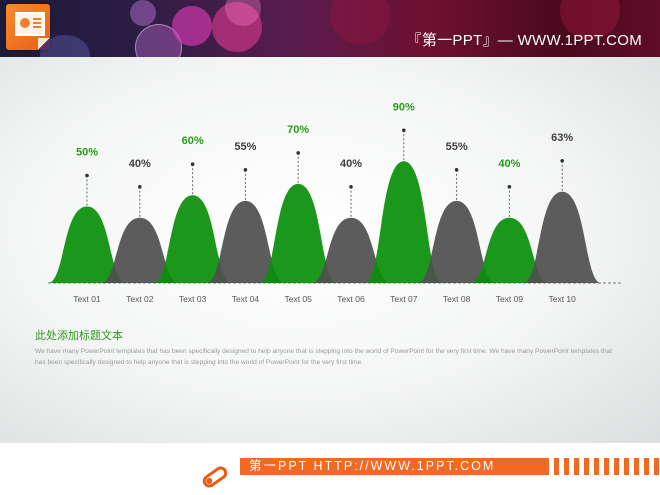 This screenshot has height=495, width=660. What do you see at coordinates (404, 107) in the screenshot?
I see `value-label: 90%` at bounding box center [404, 107].